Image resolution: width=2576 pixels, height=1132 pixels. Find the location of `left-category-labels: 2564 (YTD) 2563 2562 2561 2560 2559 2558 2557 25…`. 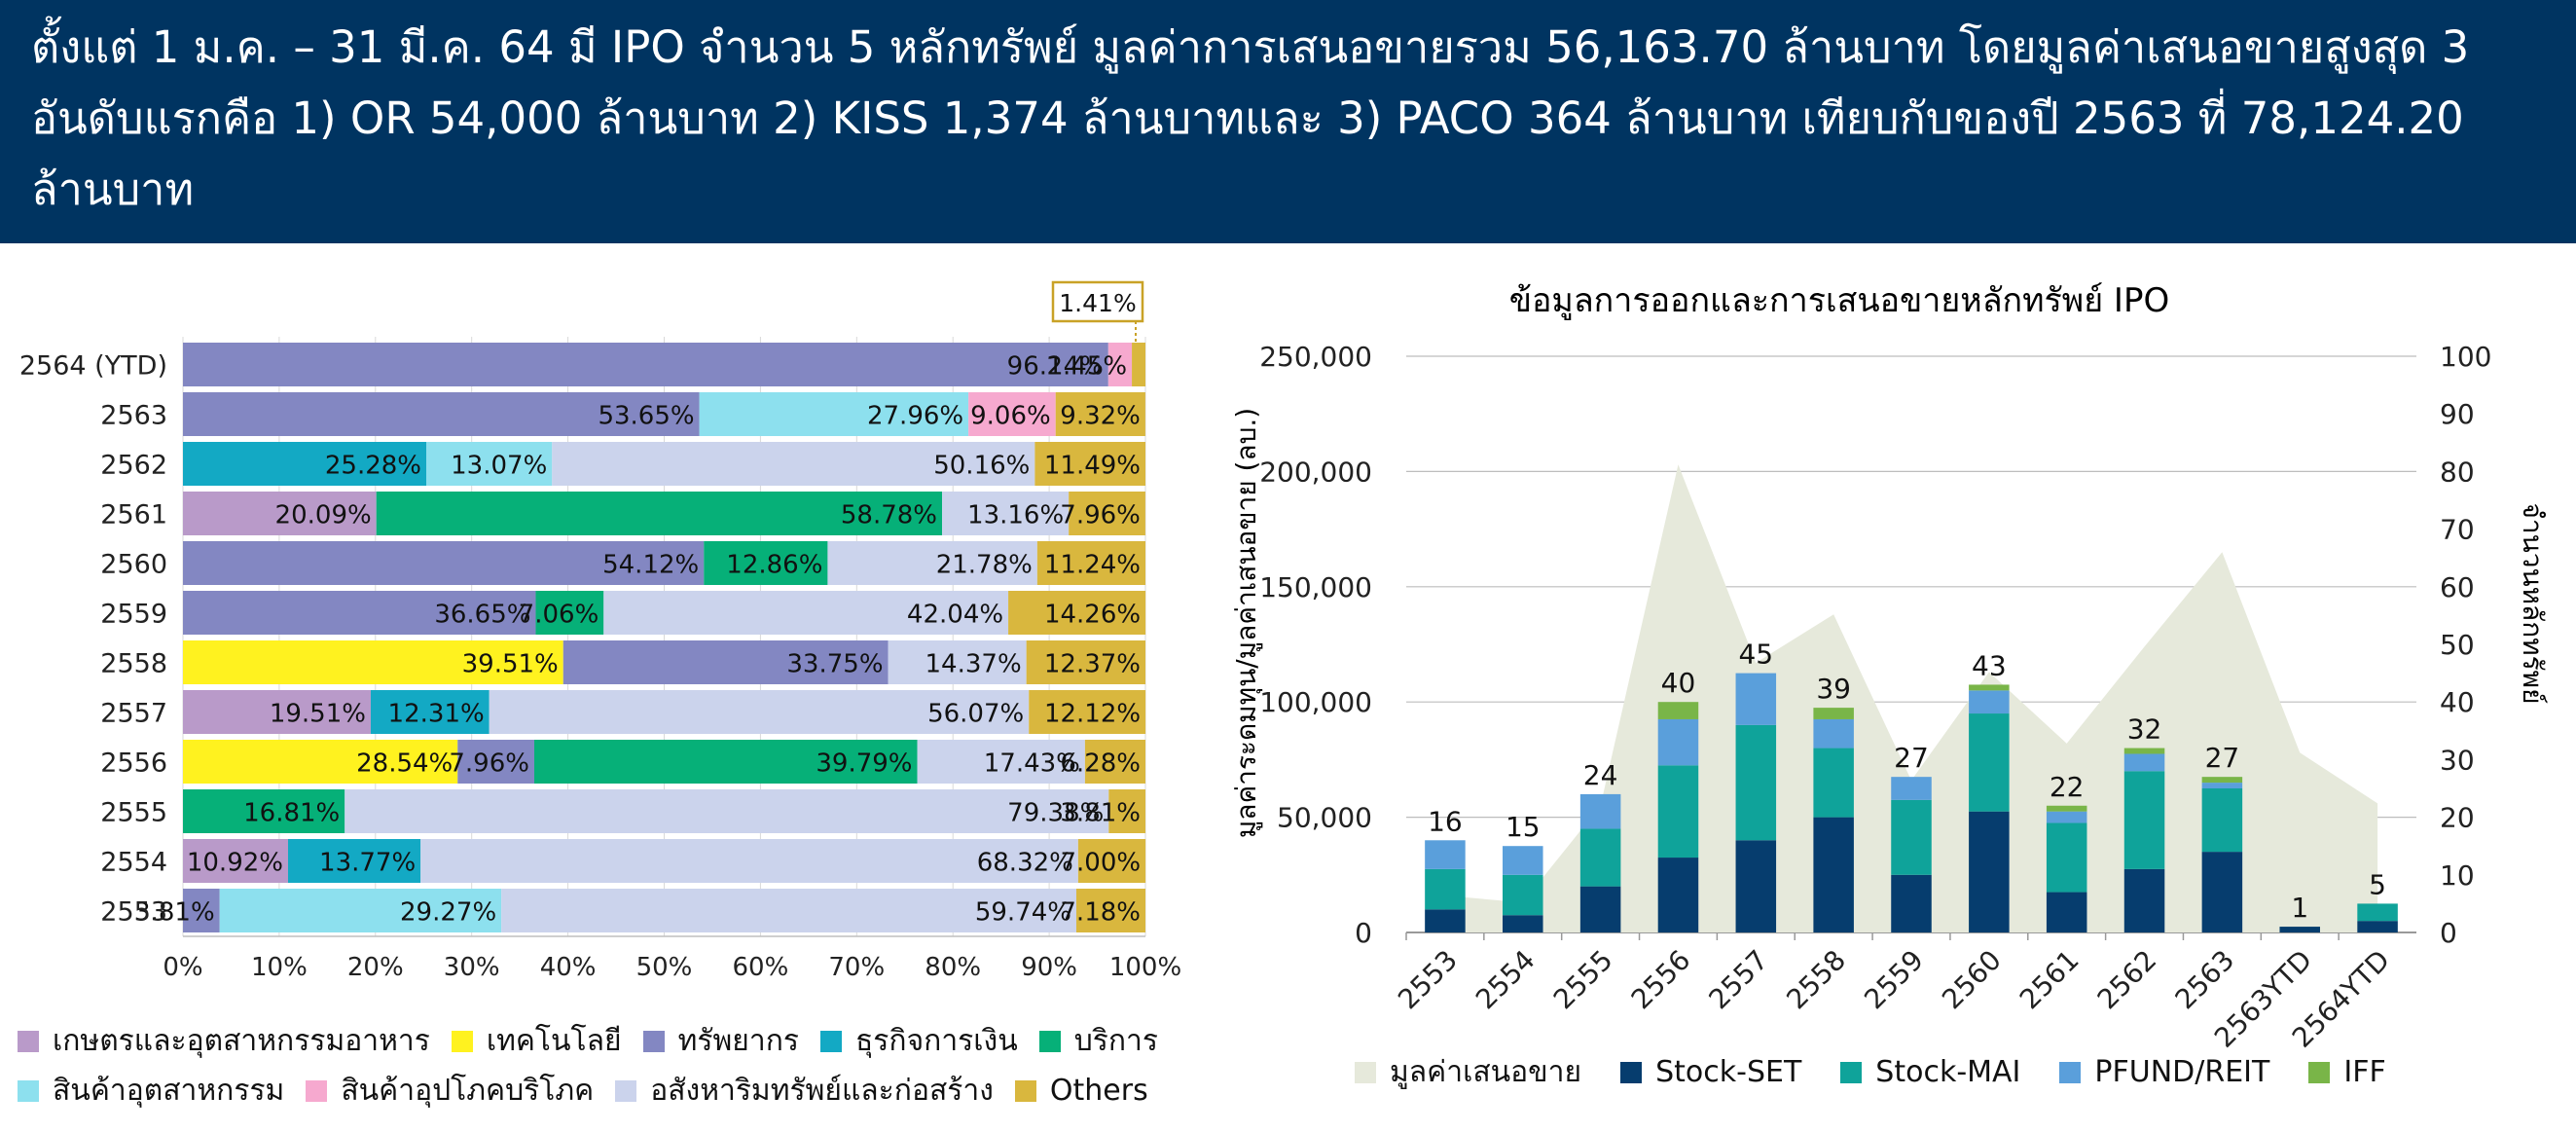

left-category-labels: 2564 (YTD) 2563 2562 2561 2560 2559 2558 2557 25… is located at coordinates (93, 639).